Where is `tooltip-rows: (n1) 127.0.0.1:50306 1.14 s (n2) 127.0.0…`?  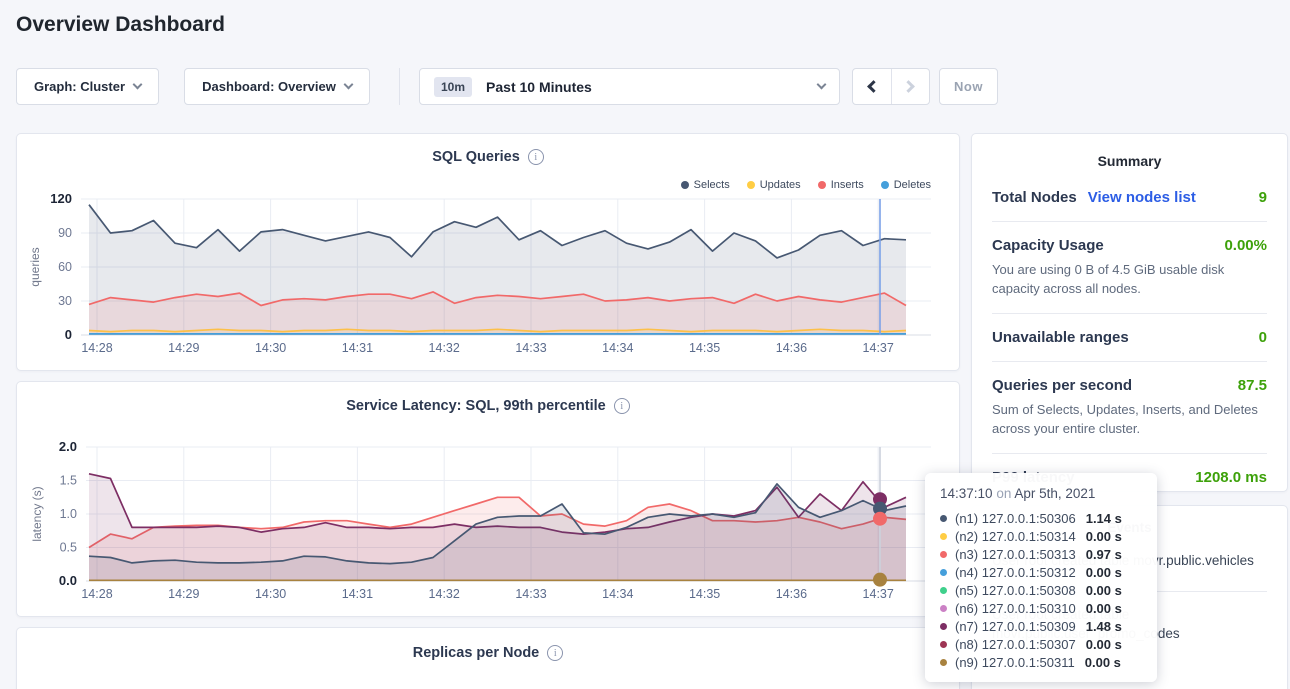 tooltip-rows: (n1) 127.0.0.1:50306 1.14 s (n2) 127.0.0… is located at coordinates (1041, 590).